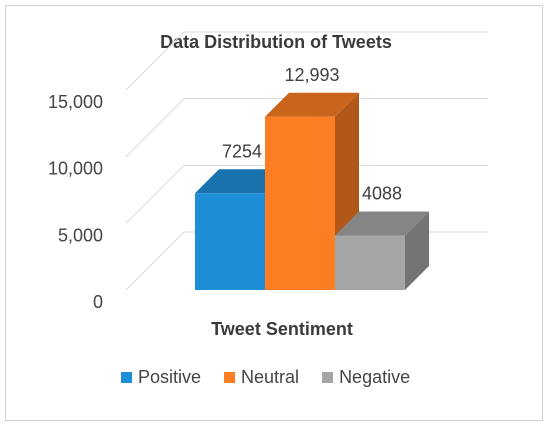  Describe the element at coordinates (75, 202) in the screenshot. I see `y-axis-ticks: 0 5,000 10,000 15,000` at that location.